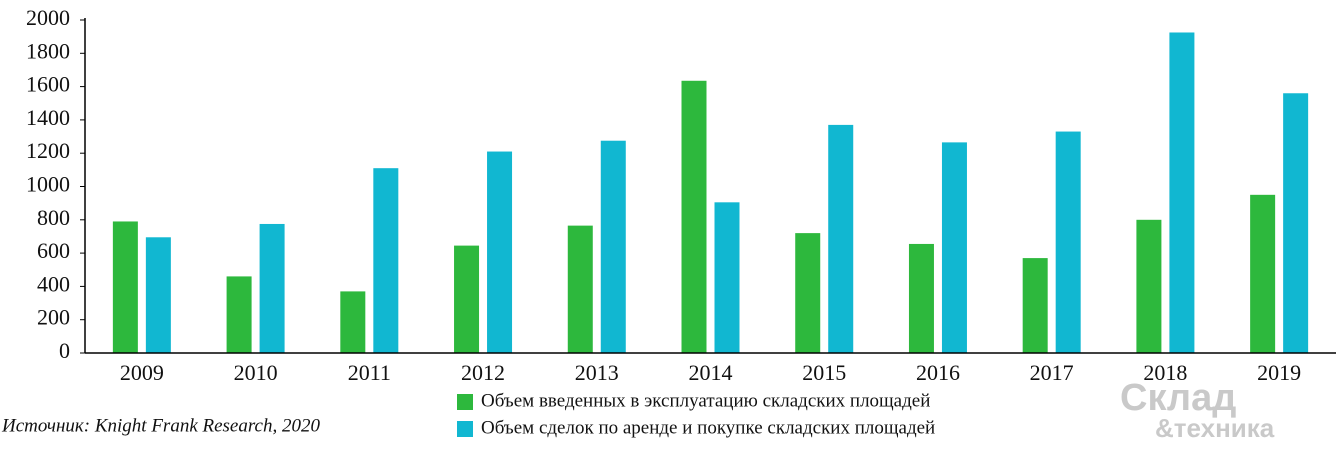 Image resolution: width=1341 pixels, height=452 pixels. Describe the element at coordinates (142, 372) in the screenshot. I see `x-tick-label: 2009` at that location.